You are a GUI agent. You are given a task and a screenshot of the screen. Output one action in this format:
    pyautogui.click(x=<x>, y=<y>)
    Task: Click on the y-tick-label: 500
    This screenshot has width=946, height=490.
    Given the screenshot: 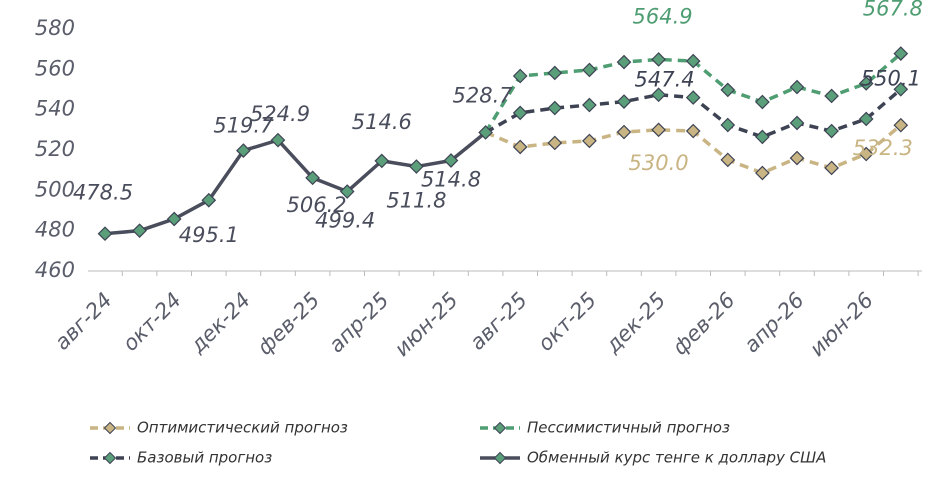 What is the action you would take?
    pyautogui.click(x=55, y=189)
    